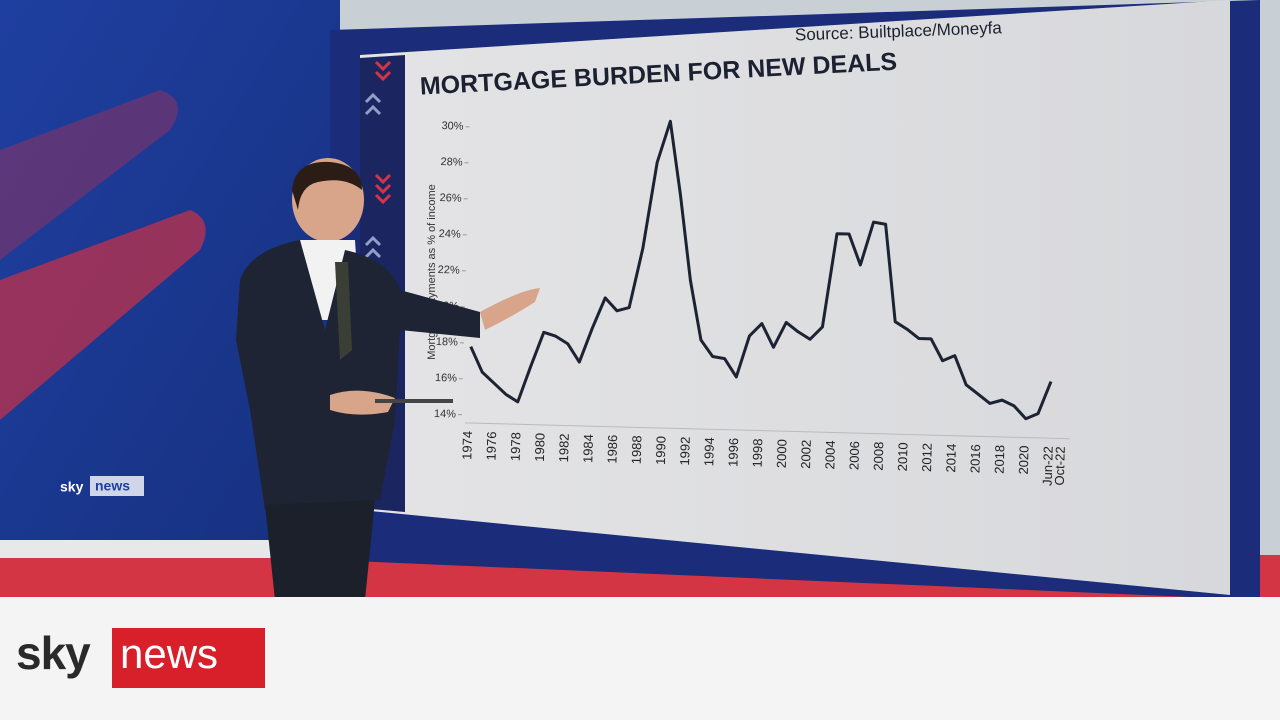 The height and width of the screenshot is (720, 1280). What do you see at coordinates (927, 457) in the screenshot?
I see `x-tick-label: 2012` at bounding box center [927, 457].